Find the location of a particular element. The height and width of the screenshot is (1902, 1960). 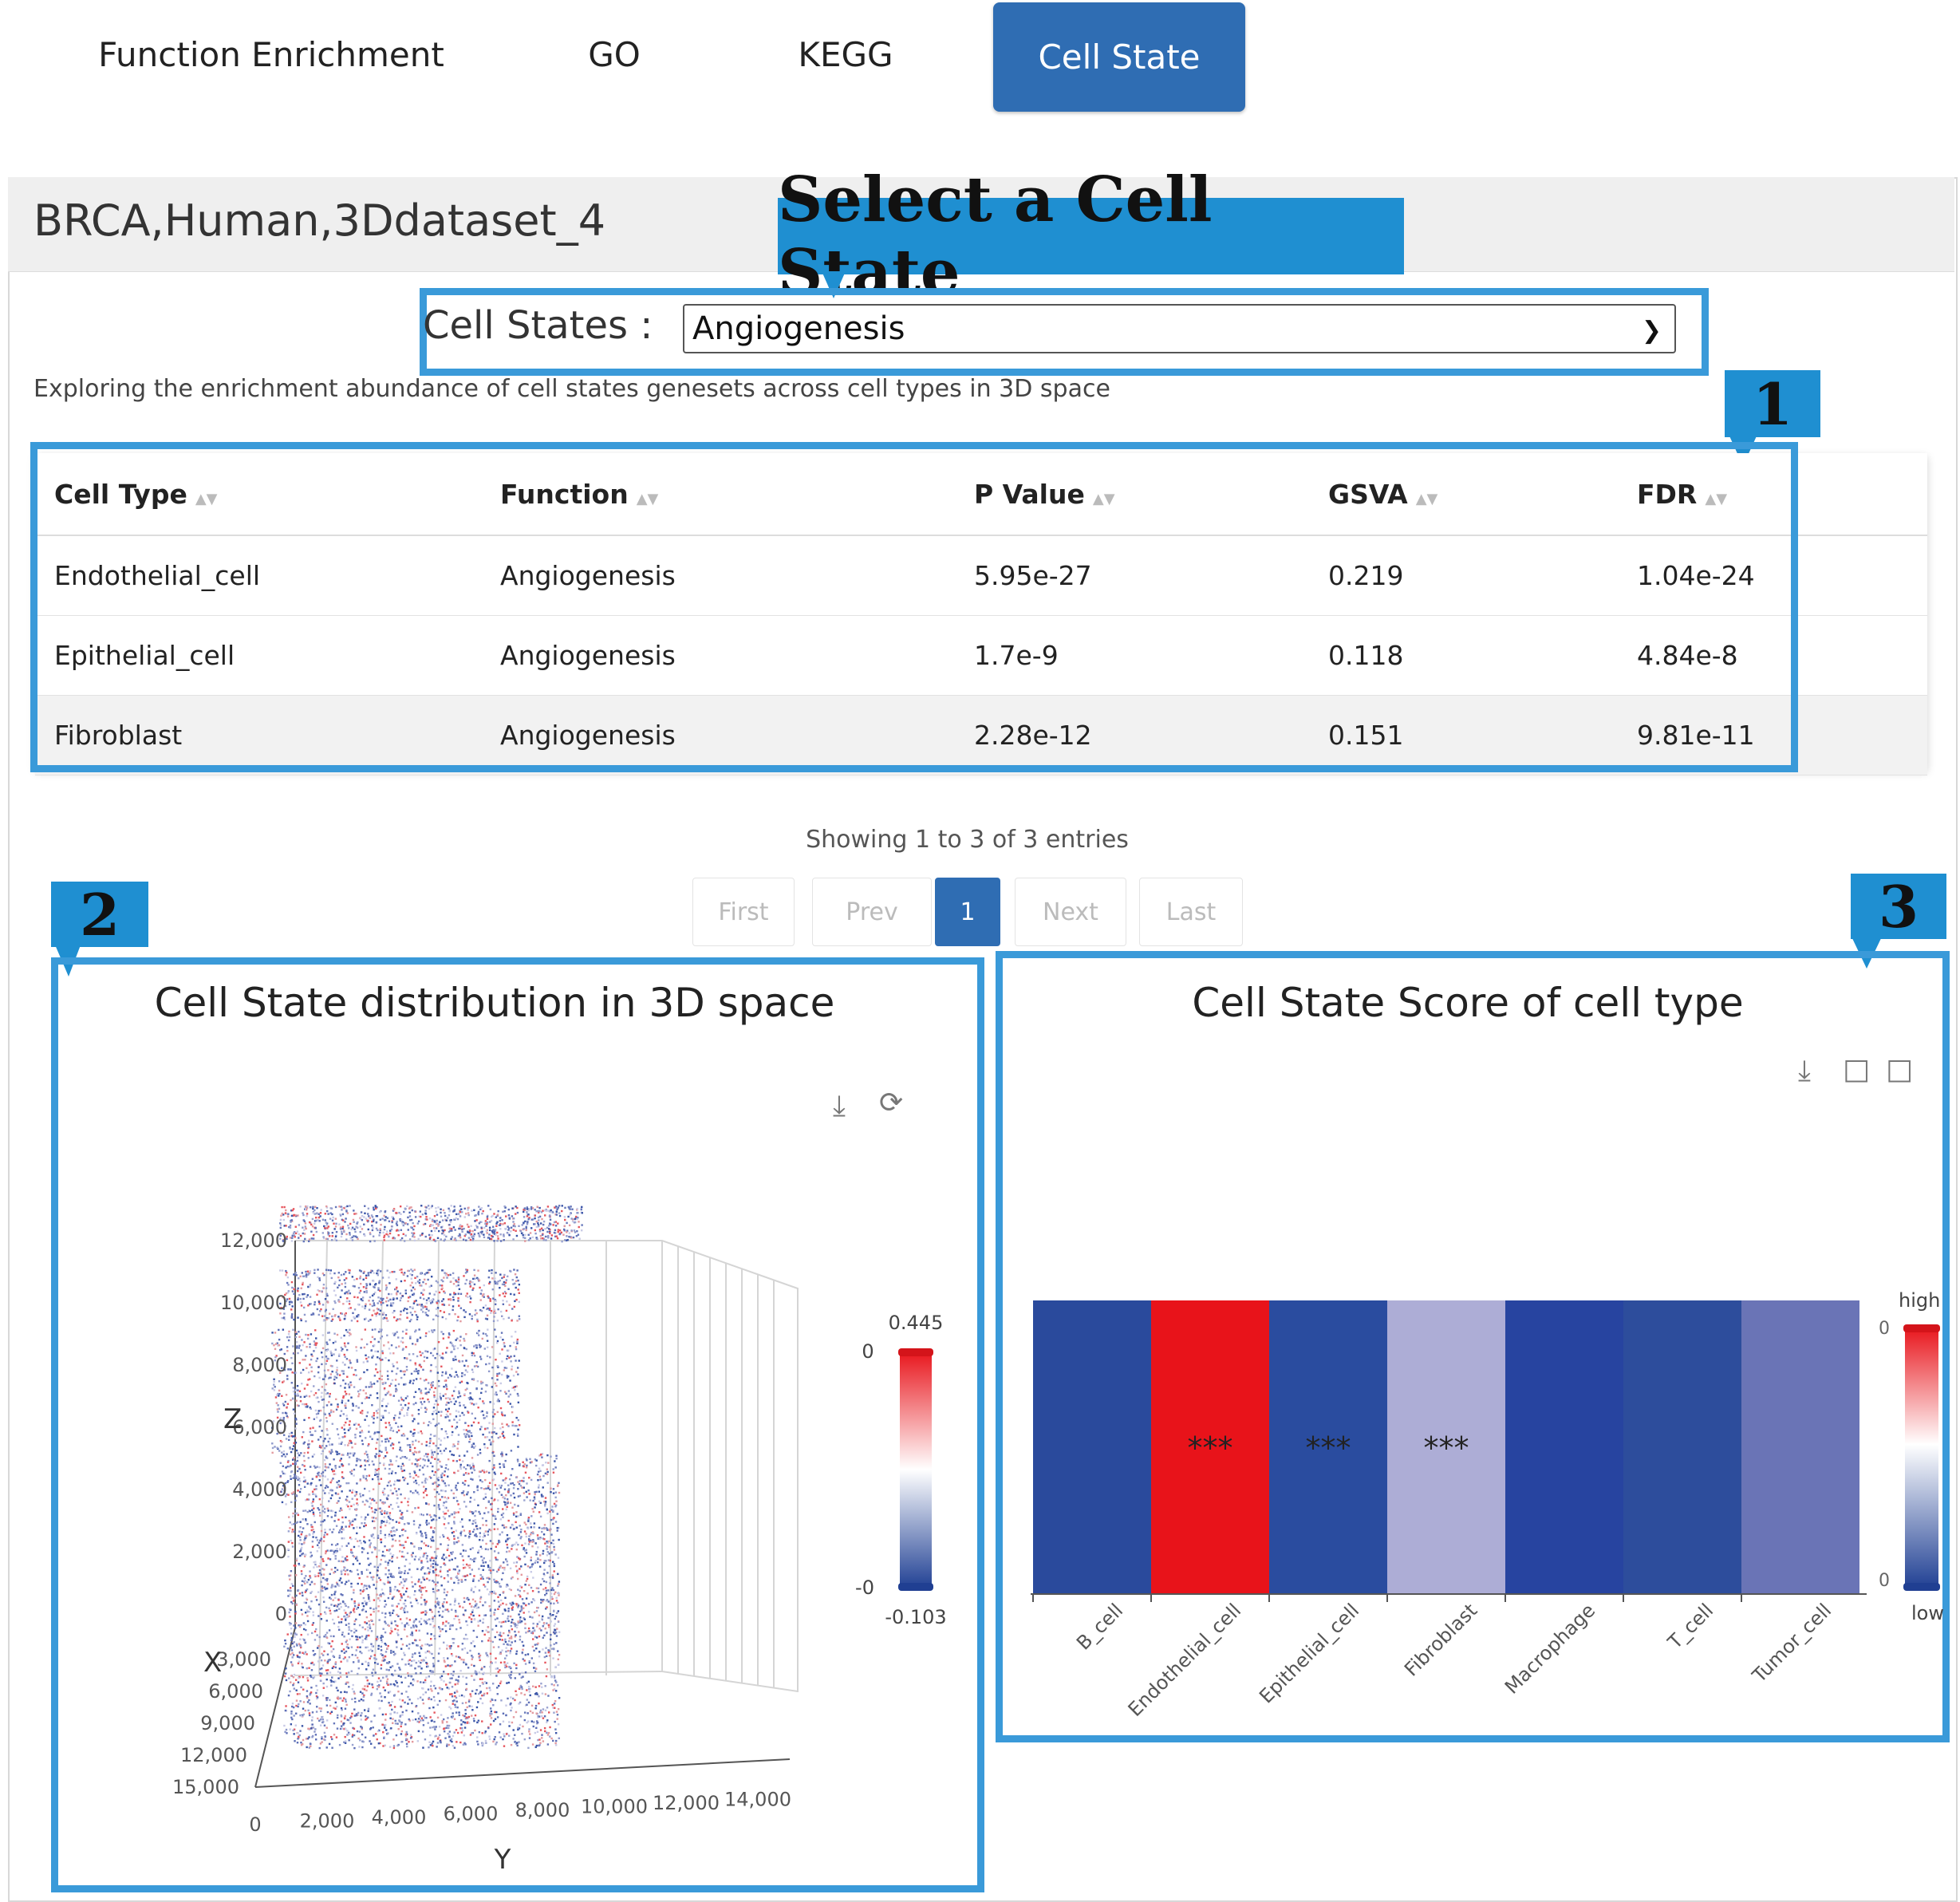

legend-low-label: low is located at coordinates (1927, 1613).